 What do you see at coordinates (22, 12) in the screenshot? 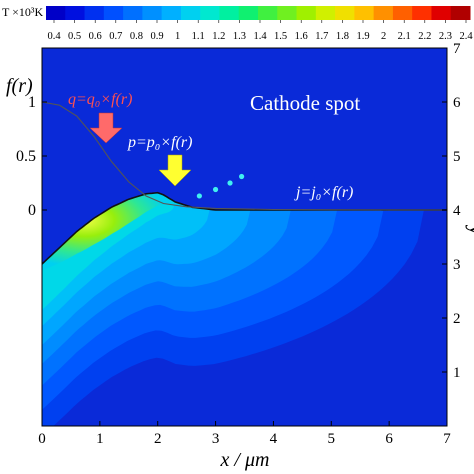
I see `colorbar-unit-label: T ×10³K` at bounding box center [22, 12].